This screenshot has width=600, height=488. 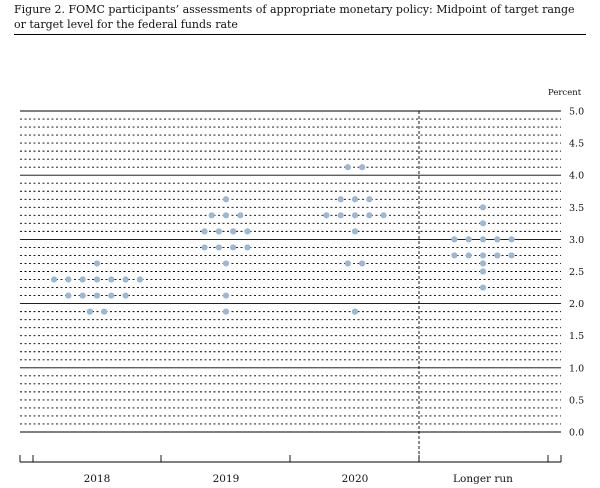 What do you see at coordinates (576, 272) in the screenshot?
I see `y-tick-label: 2.5` at bounding box center [576, 272].